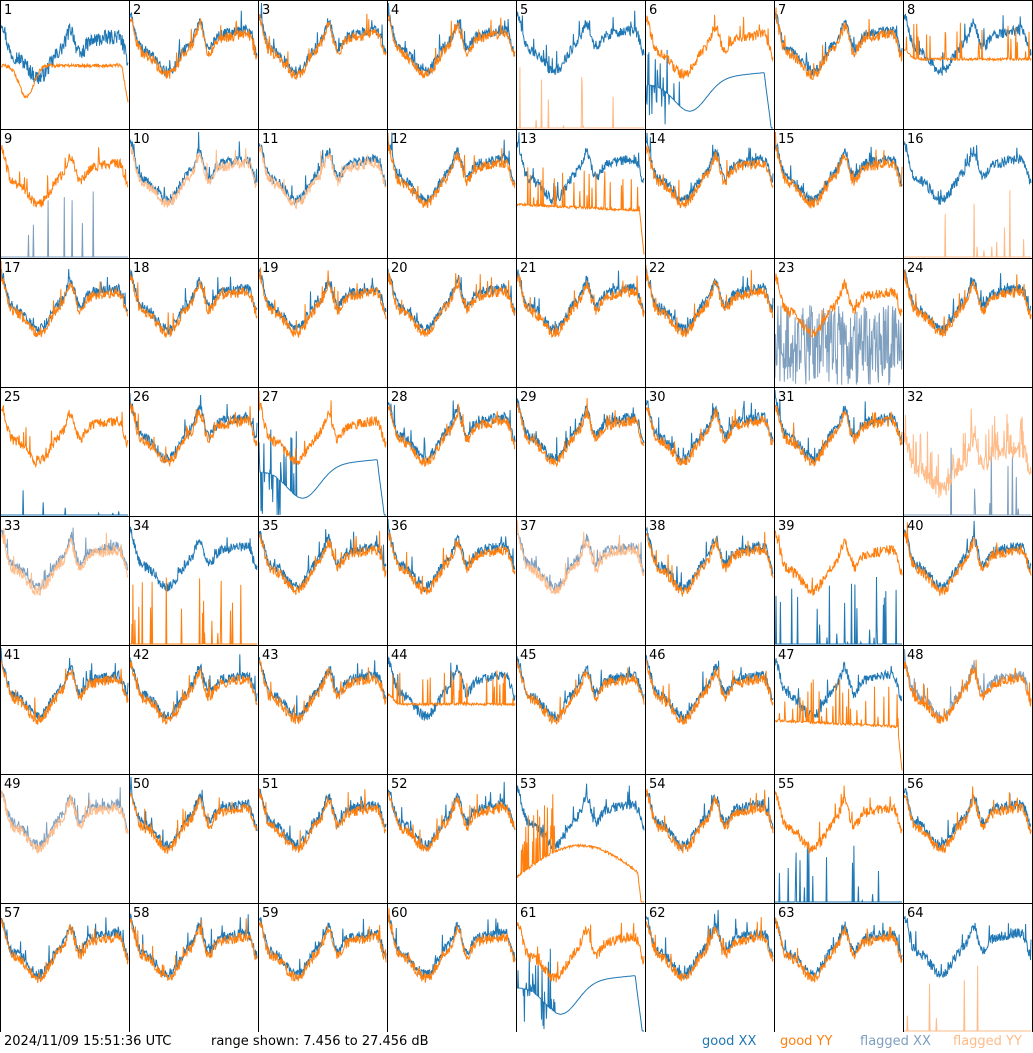 Image resolution: width=1033 pixels, height=1053 pixels. What do you see at coordinates (710, 452) in the screenshot?
I see `tile-30-frame` at bounding box center [710, 452].